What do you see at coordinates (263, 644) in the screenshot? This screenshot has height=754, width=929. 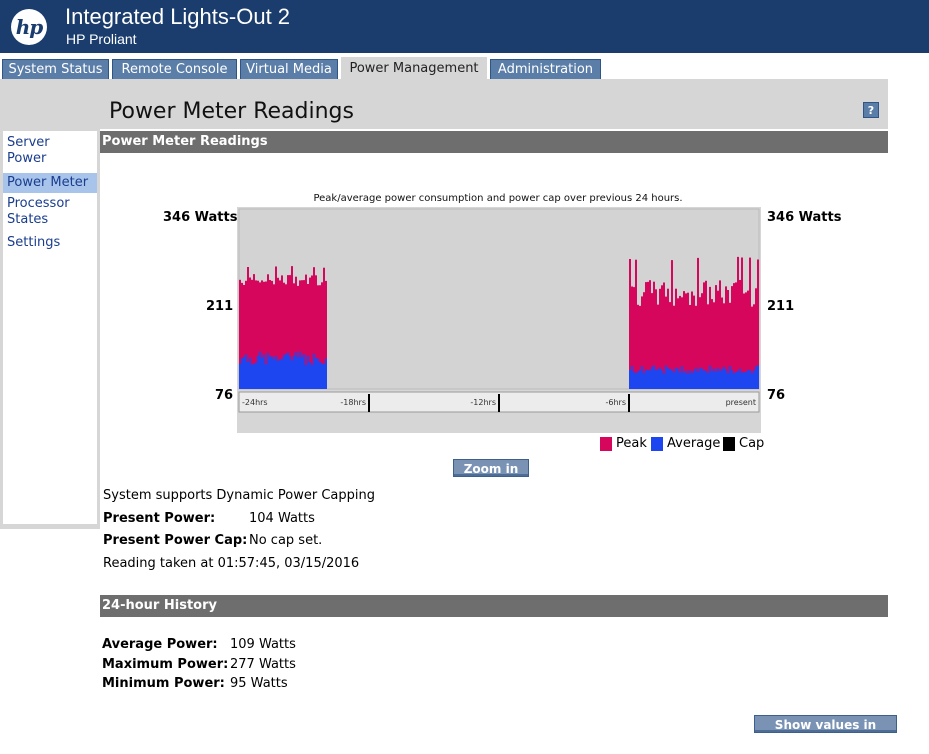 I see `average-power-value: 109 Watts` at bounding box center [263, 644].